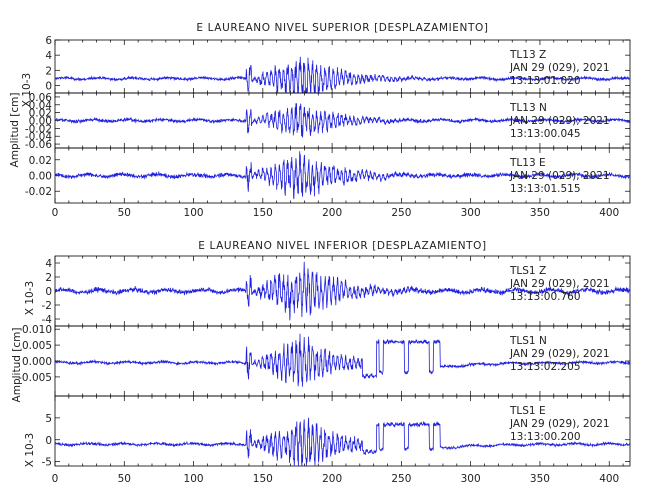 This screenshot has width=650, height=500. What do you see at coordinates (528, 341) in the screenshot?
I see `station-label: TLS1 N` at bounding box center [528, 341].